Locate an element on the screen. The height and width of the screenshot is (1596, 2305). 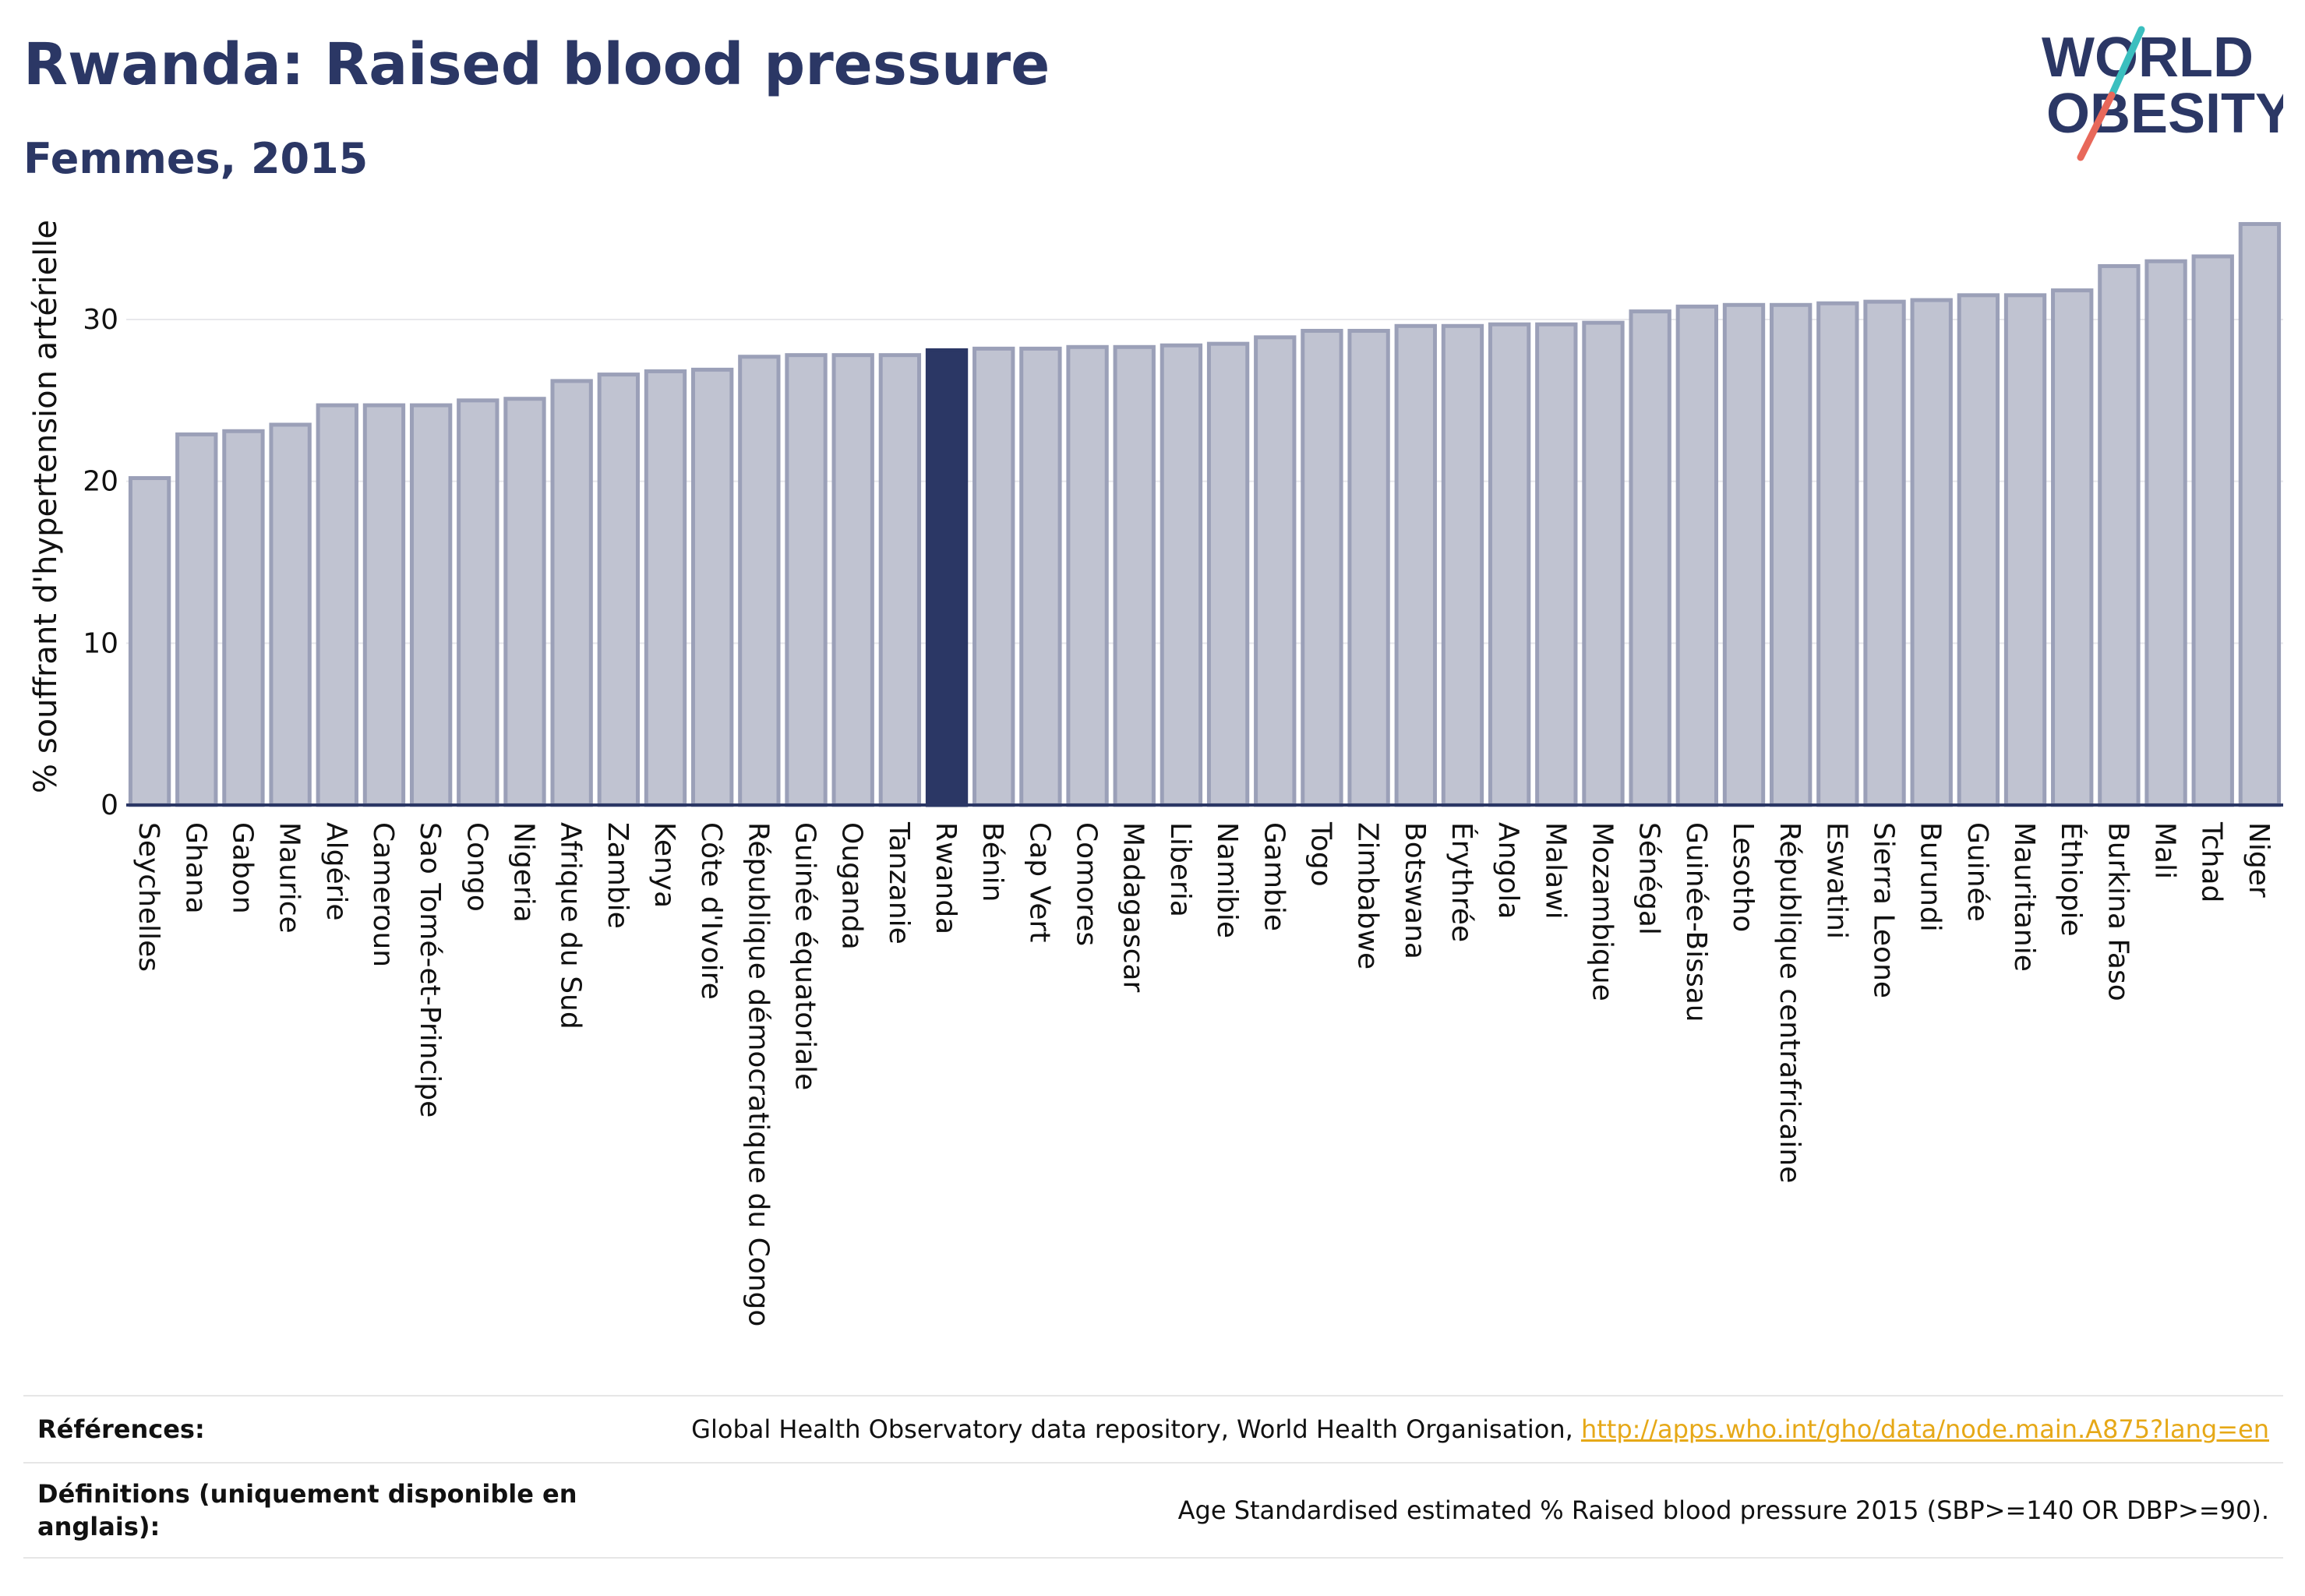
bar-comores is located at coordinates (1087, 575).